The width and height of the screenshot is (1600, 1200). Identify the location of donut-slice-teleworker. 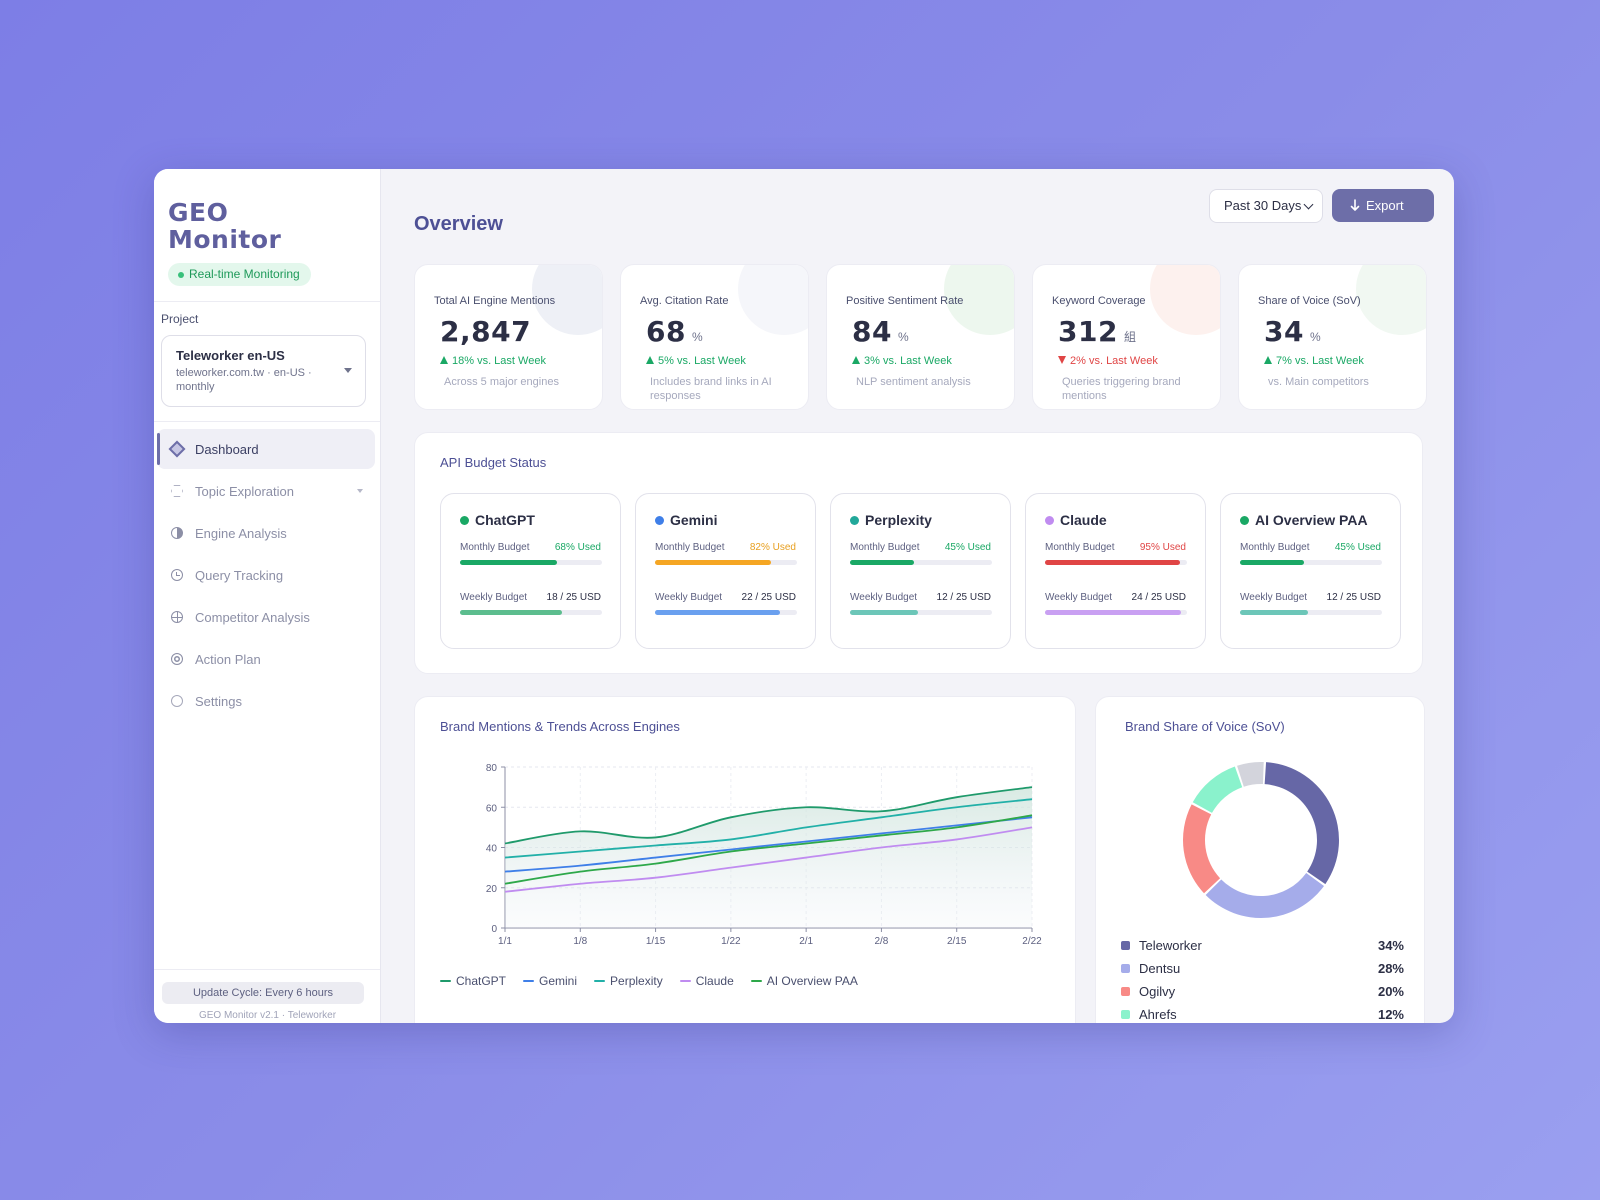
(1301, 823).